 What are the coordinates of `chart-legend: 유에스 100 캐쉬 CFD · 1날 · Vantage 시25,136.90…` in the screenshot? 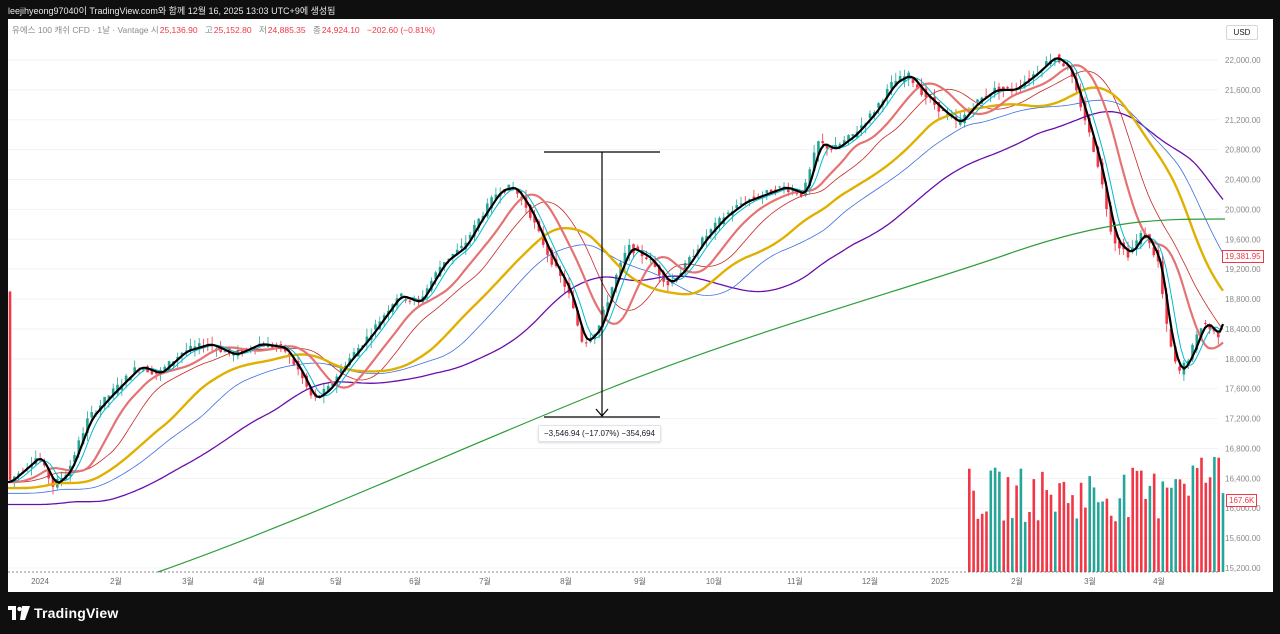 It's located at (226, 30).